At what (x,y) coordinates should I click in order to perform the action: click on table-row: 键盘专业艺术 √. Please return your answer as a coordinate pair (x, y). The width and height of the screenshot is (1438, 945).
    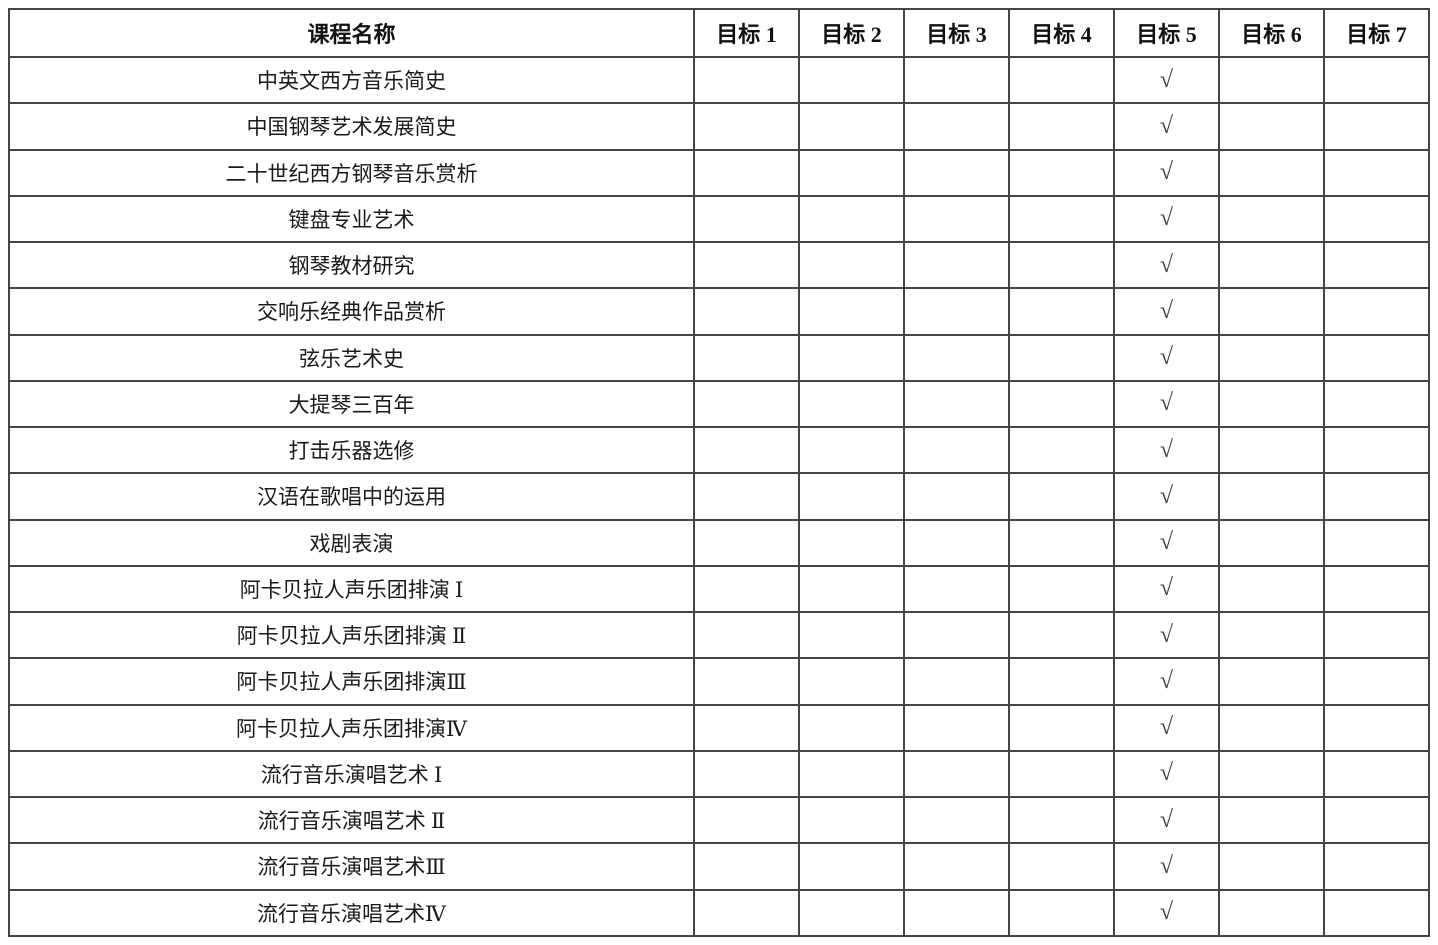
    Looking at the image, I should click on (719, 219).